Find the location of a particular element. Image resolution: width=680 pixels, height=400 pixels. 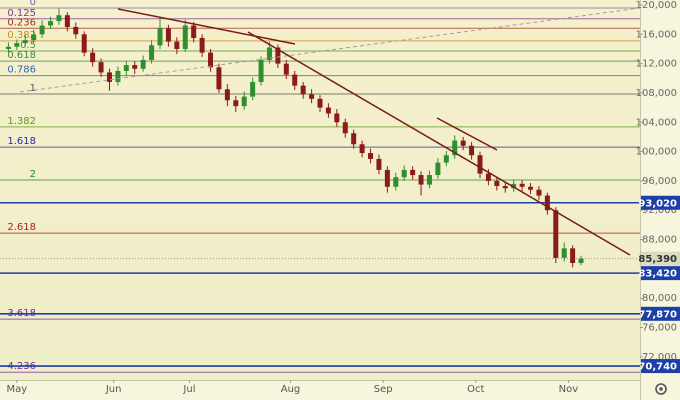

y-tick-label: 76,000 is located at coordinates (659, 328).